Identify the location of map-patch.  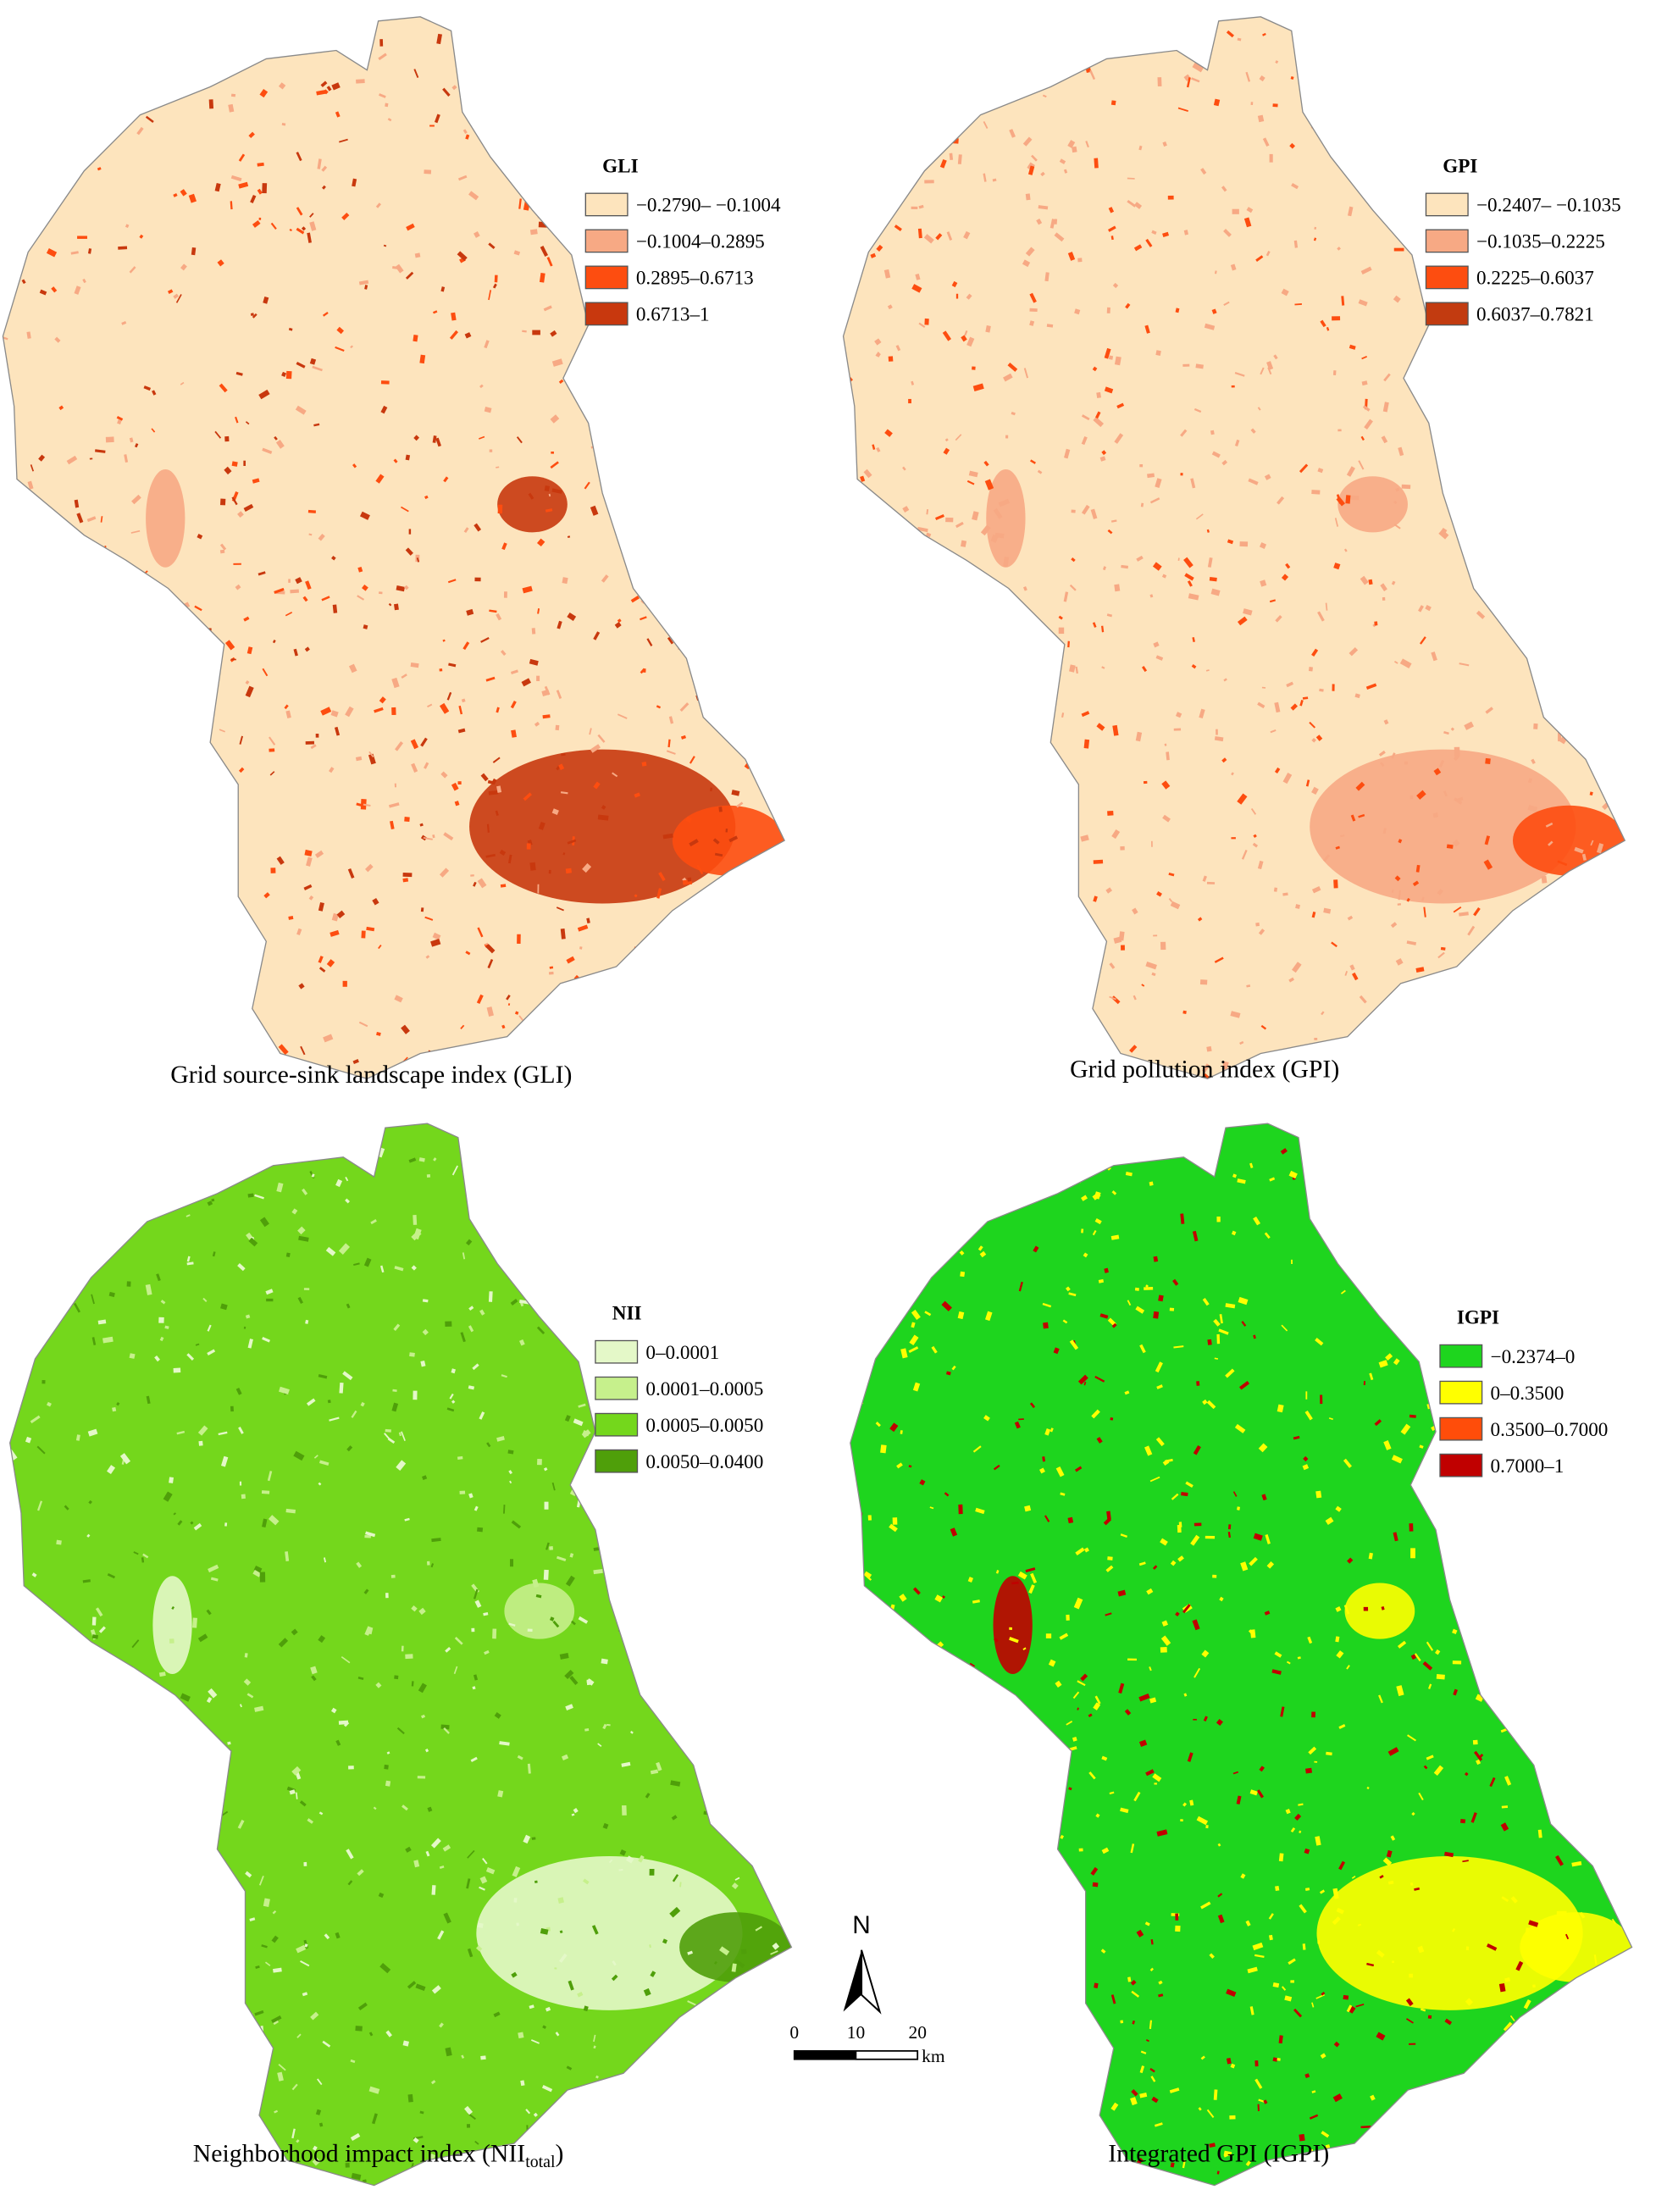
(1568, 840).